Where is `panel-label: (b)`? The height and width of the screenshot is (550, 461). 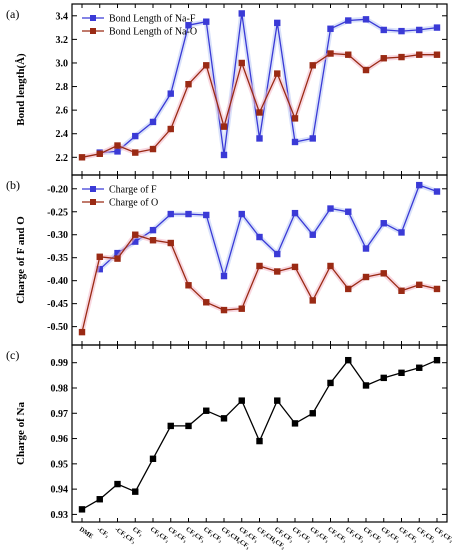 panel-label: (b) is located at coordinates (13, 185).